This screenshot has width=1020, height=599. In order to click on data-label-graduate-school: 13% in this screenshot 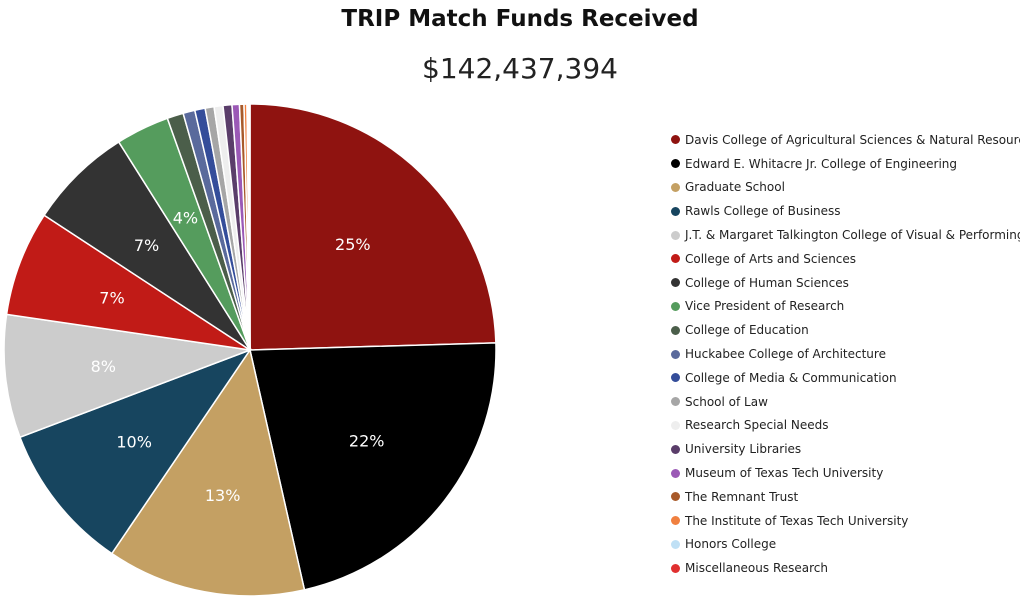, I will do `click(223, 495)`.